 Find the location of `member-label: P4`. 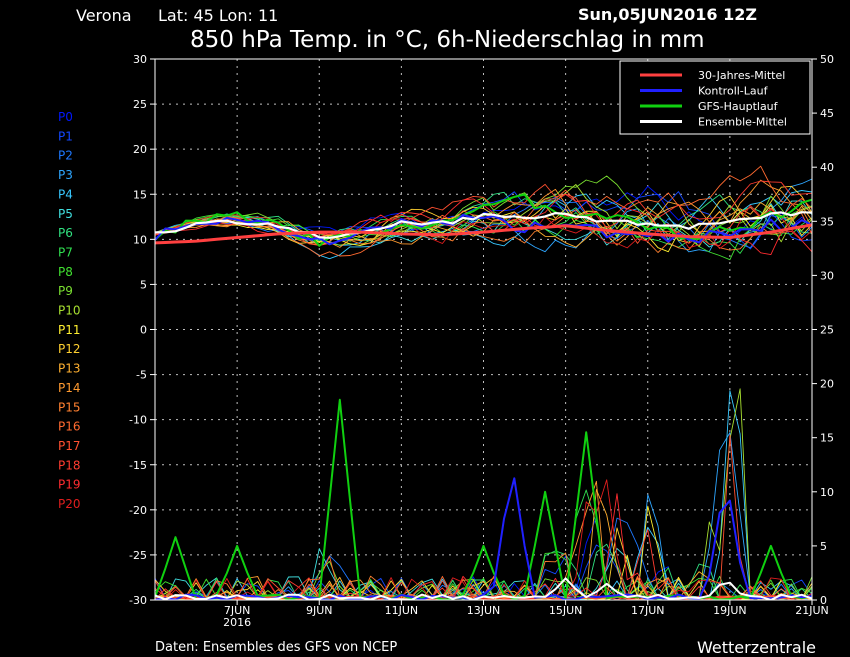

member-label: P4 is located at coordinates (65, 194).